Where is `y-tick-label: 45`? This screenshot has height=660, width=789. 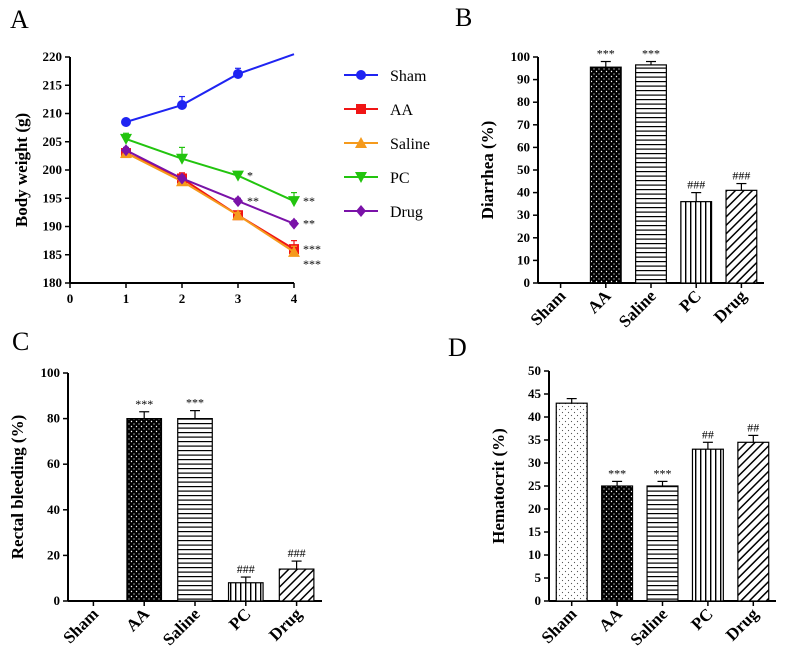
y-tick-label: 45 is located at coordinates (535, 393).